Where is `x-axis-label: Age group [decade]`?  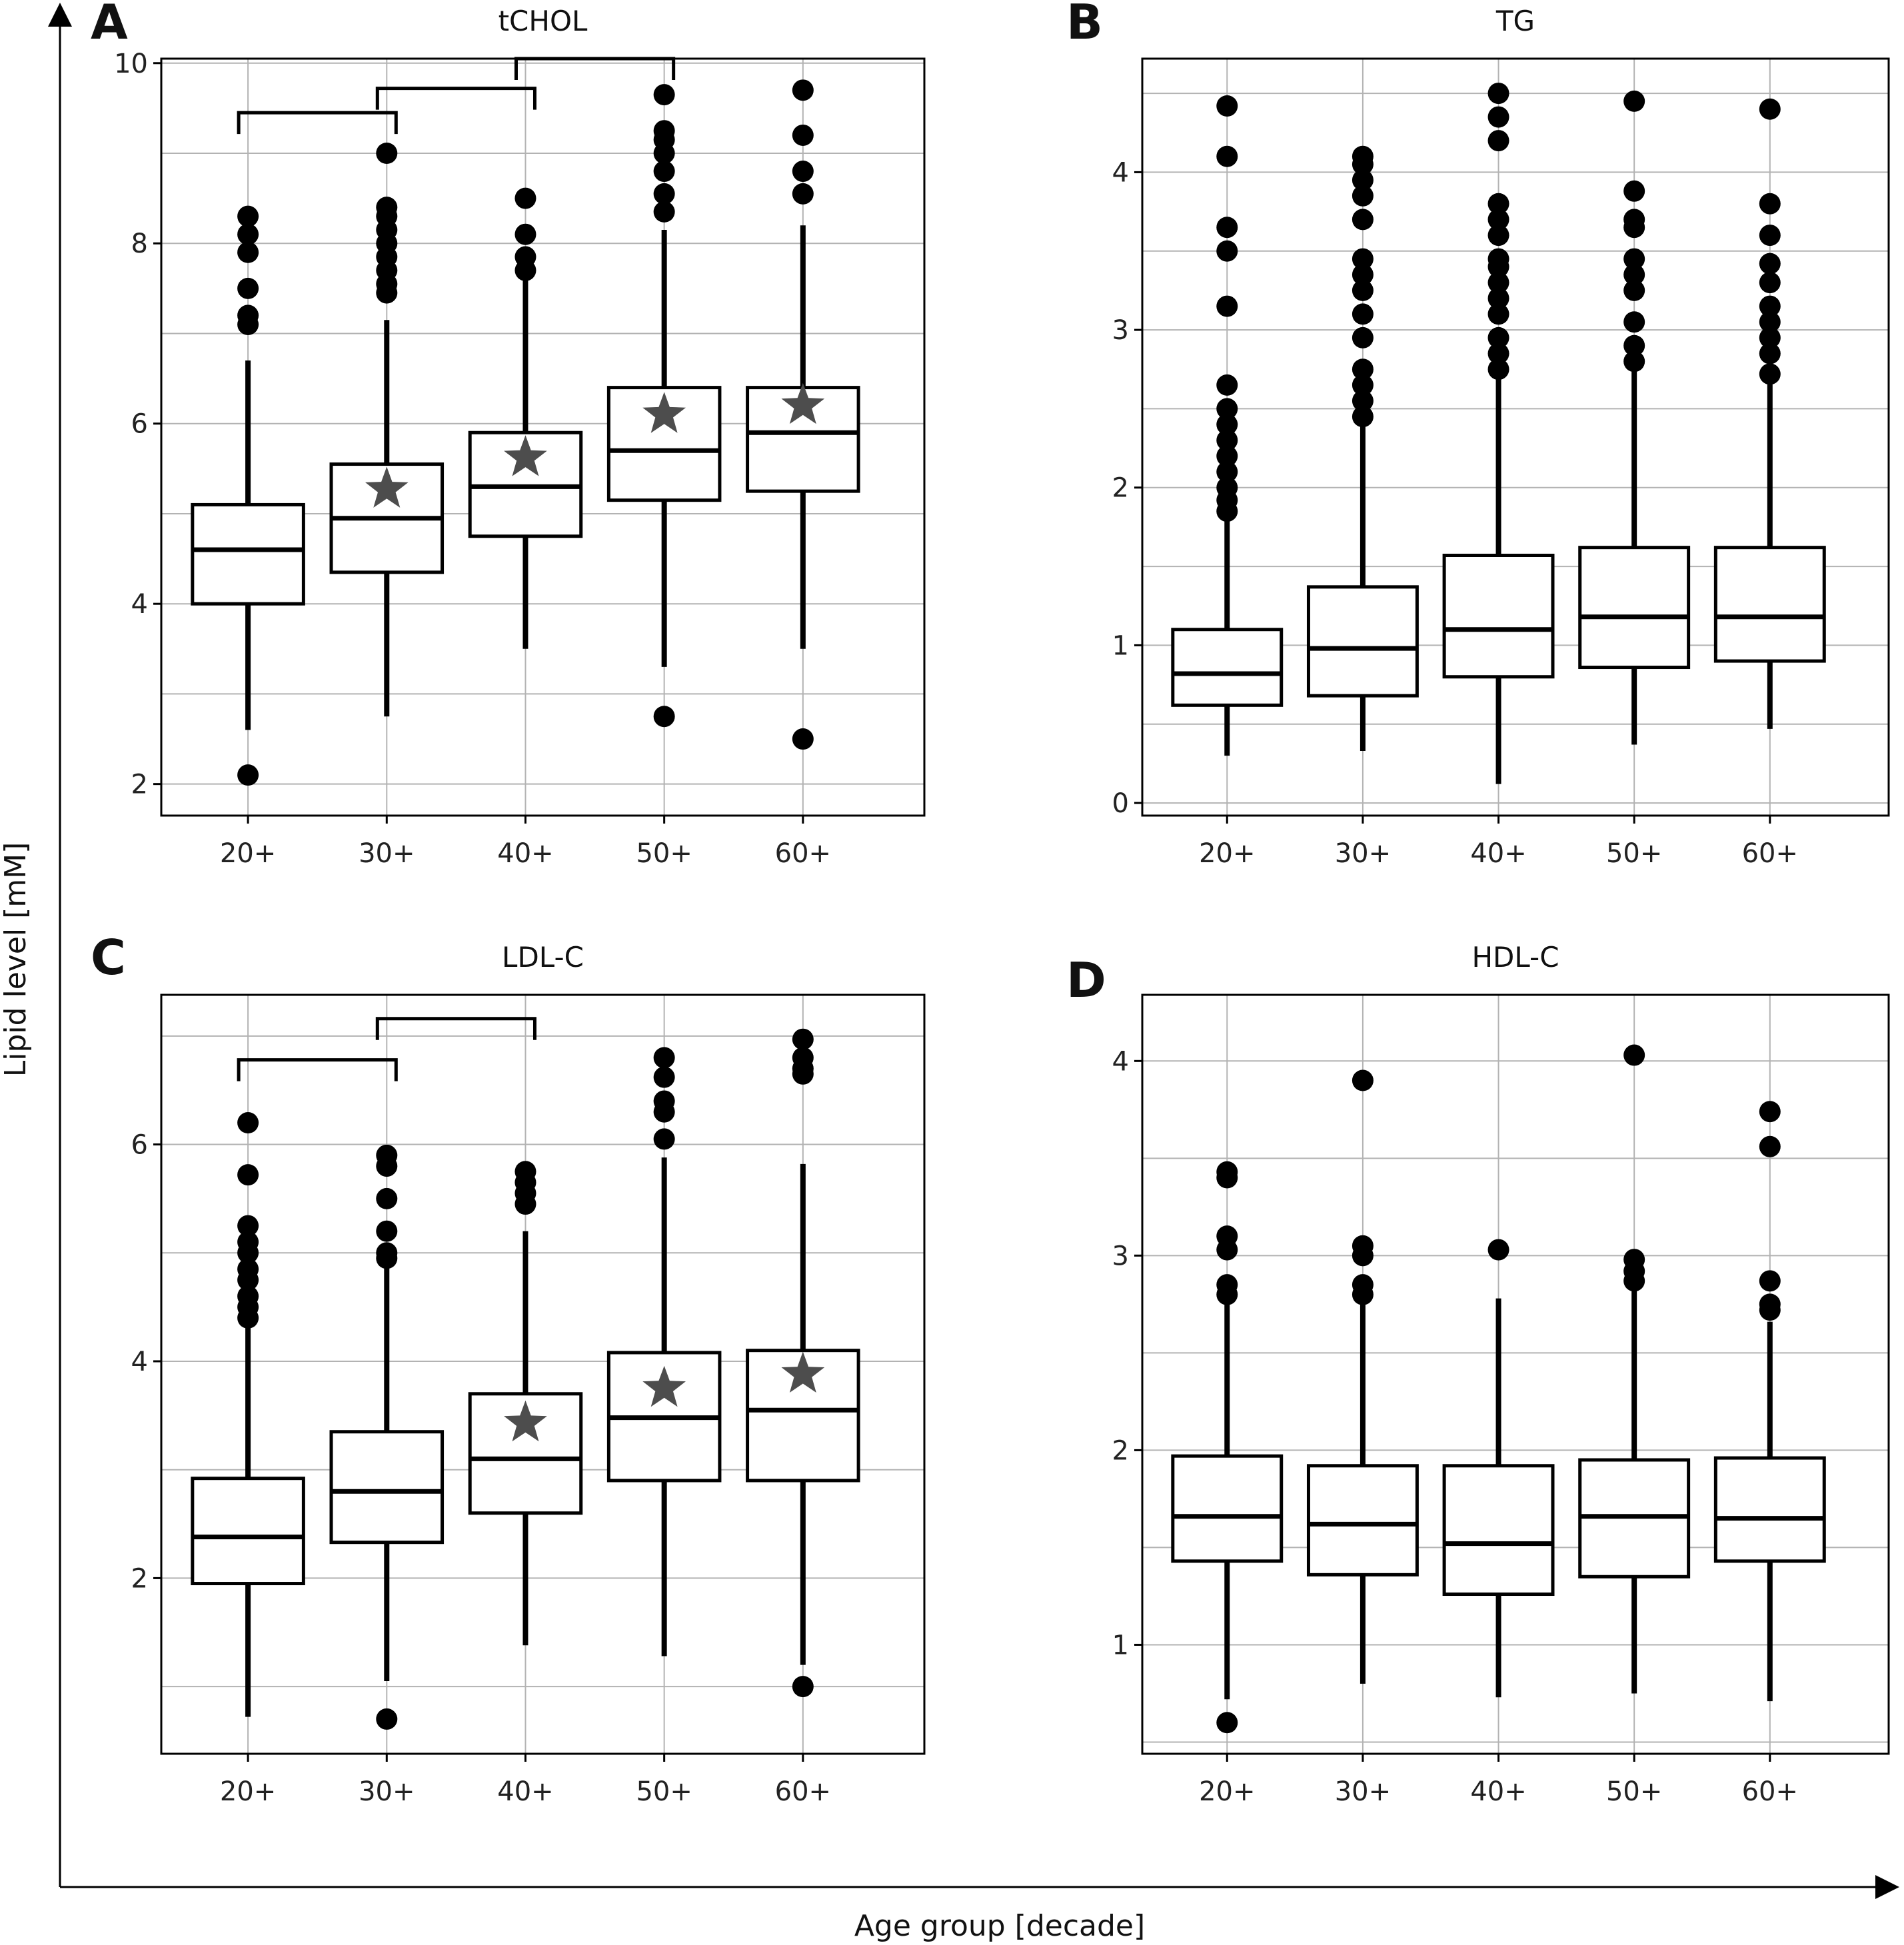
x-axis-label: Age group [decade] is located at coordinates (999, 1926).